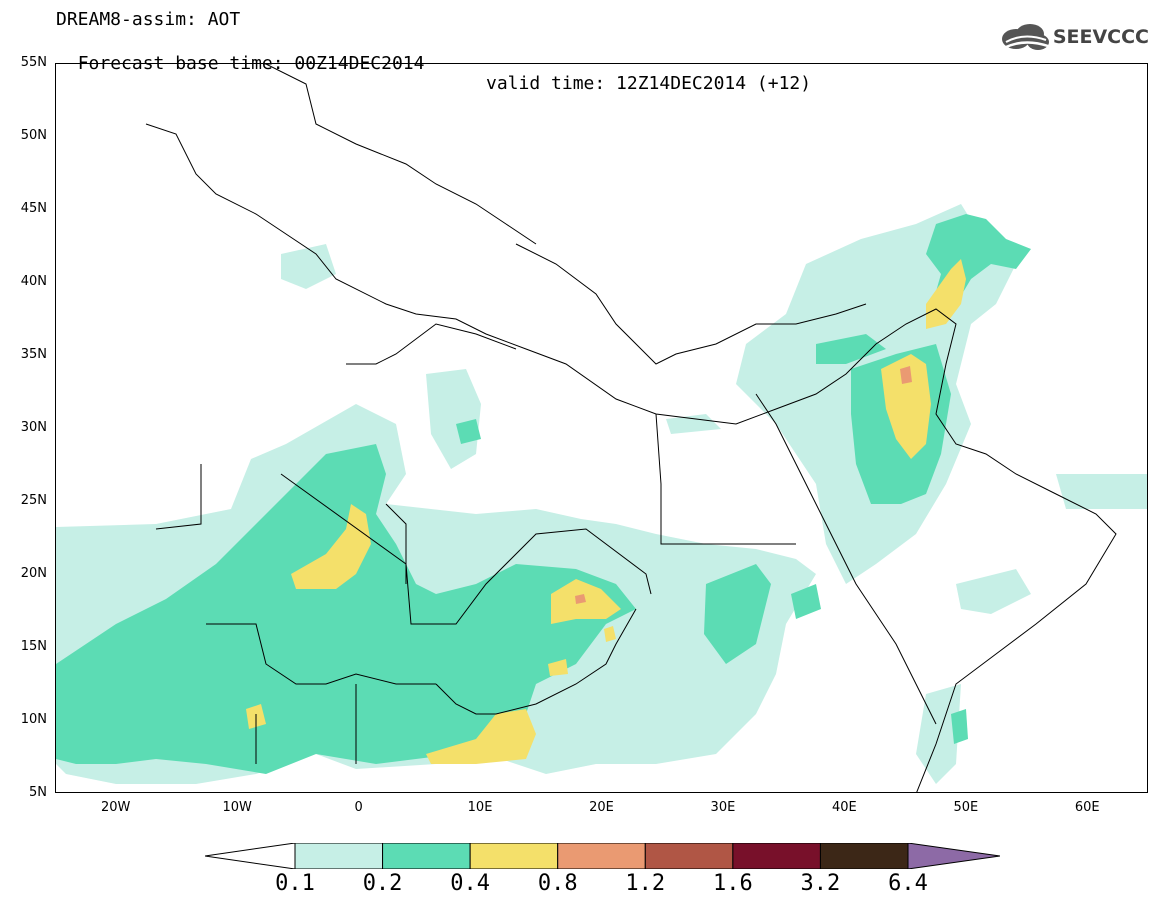 The width and height of the screenshot is (1165, 905). Describe the element at coordinates (557, 883) in the screenshot. I see `colorbar-label: 0.8` at that location.